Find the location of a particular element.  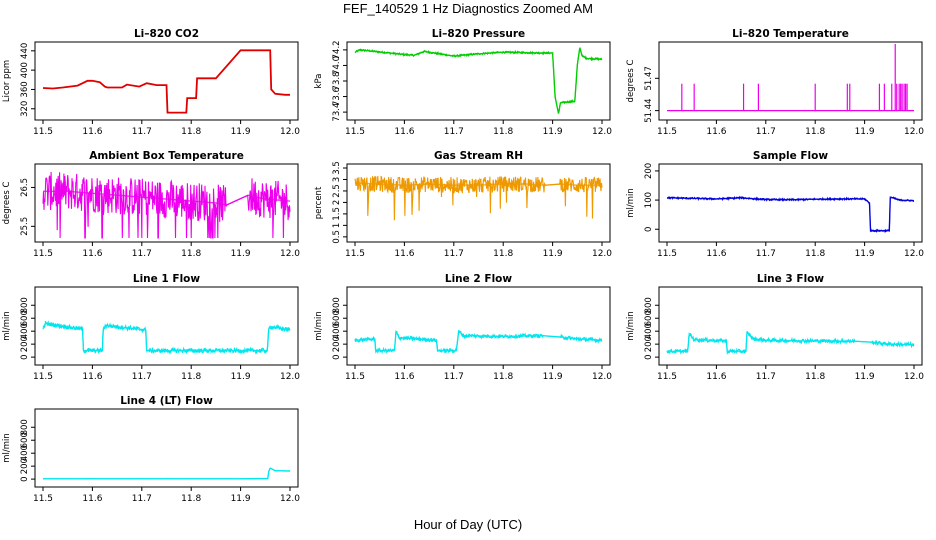

y-tick-label: 2 is located at coordinates (337, 202).